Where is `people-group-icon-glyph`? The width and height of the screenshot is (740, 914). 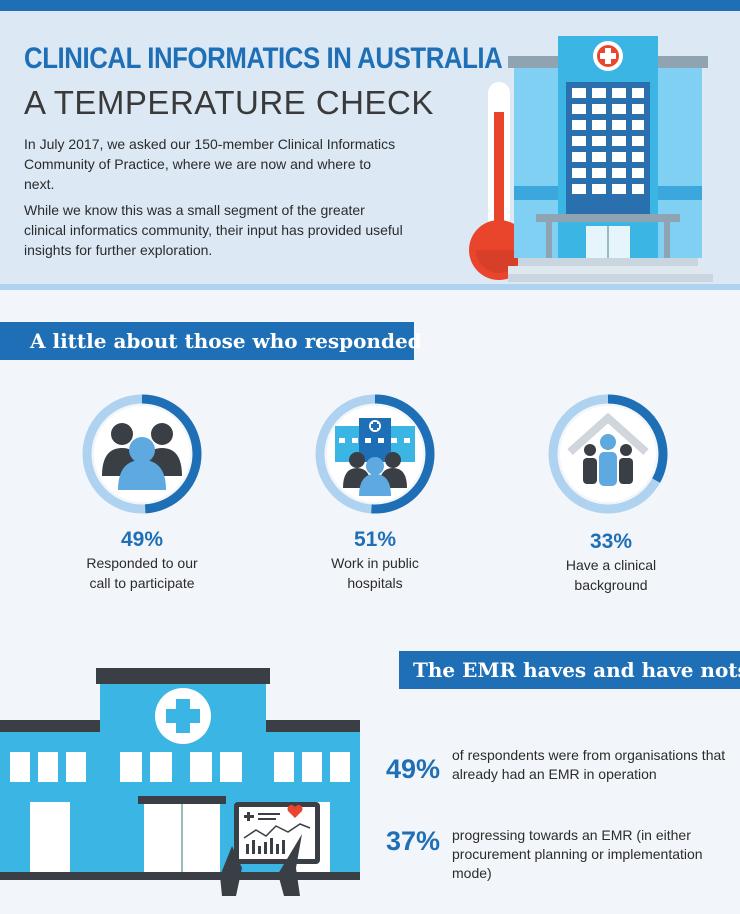
people-group-icon-glyph is located at coordinates (142, 456).